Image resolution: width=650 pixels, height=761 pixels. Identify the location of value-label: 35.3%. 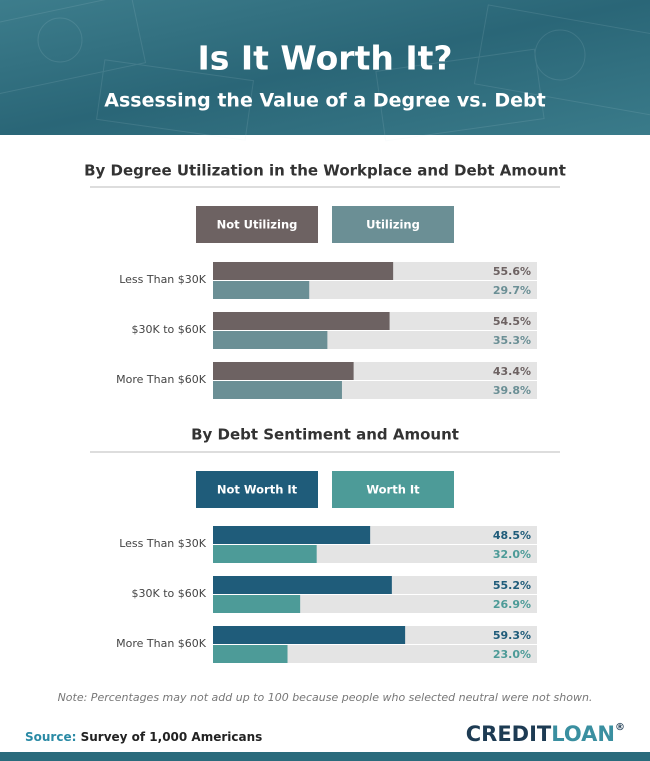
(512, 340).